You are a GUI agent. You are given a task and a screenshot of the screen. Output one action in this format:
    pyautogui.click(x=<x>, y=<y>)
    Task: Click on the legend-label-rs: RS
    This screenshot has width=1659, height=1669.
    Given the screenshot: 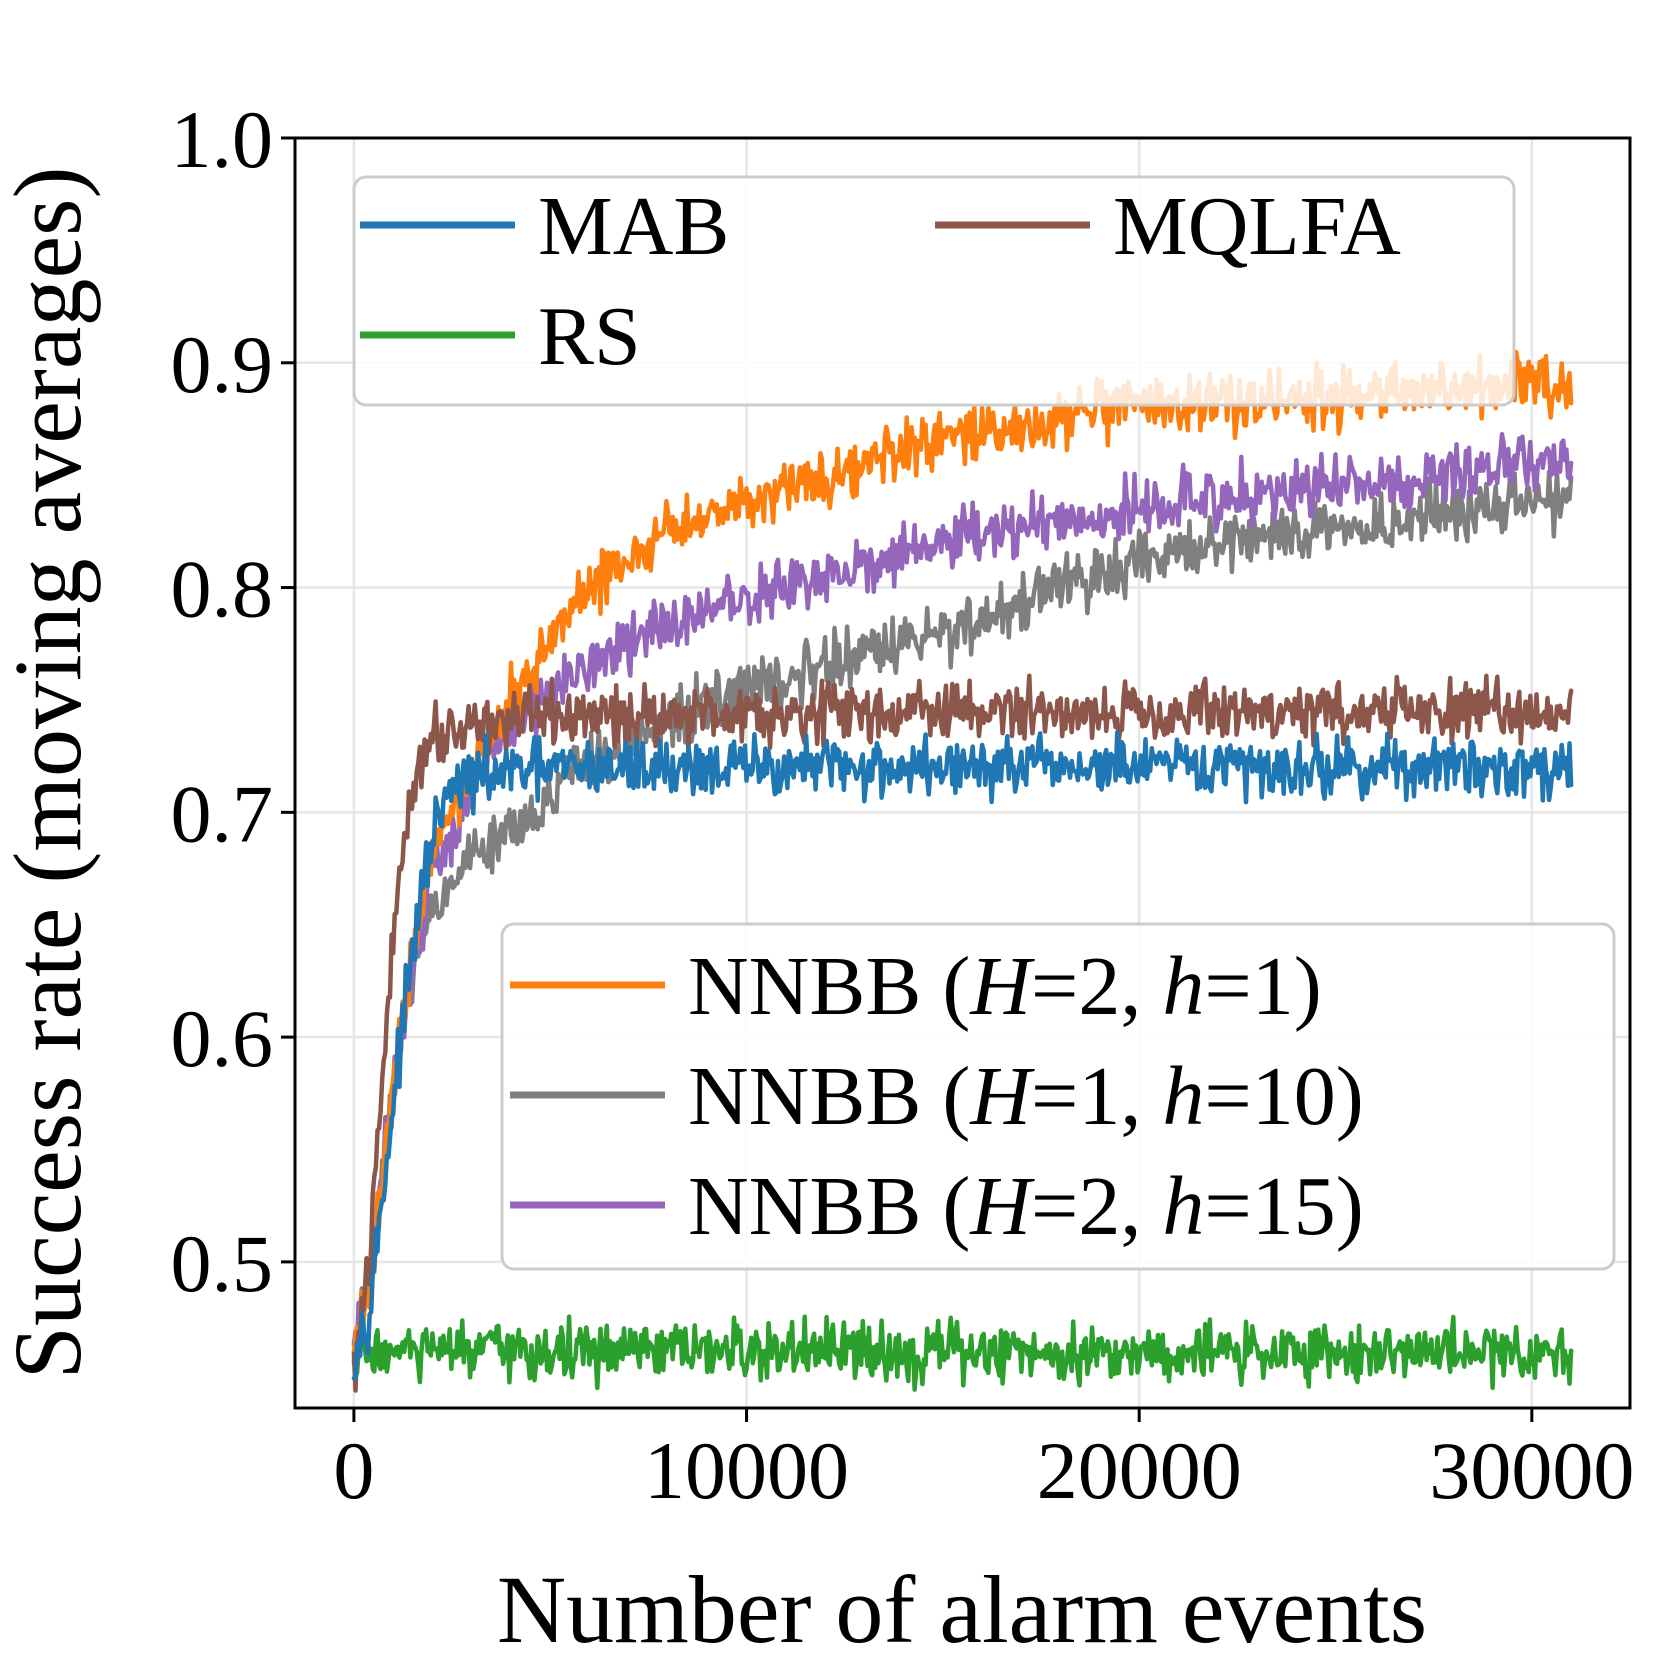 What is the action you would take?
    pyautogui.click(x=589, y=336)
    